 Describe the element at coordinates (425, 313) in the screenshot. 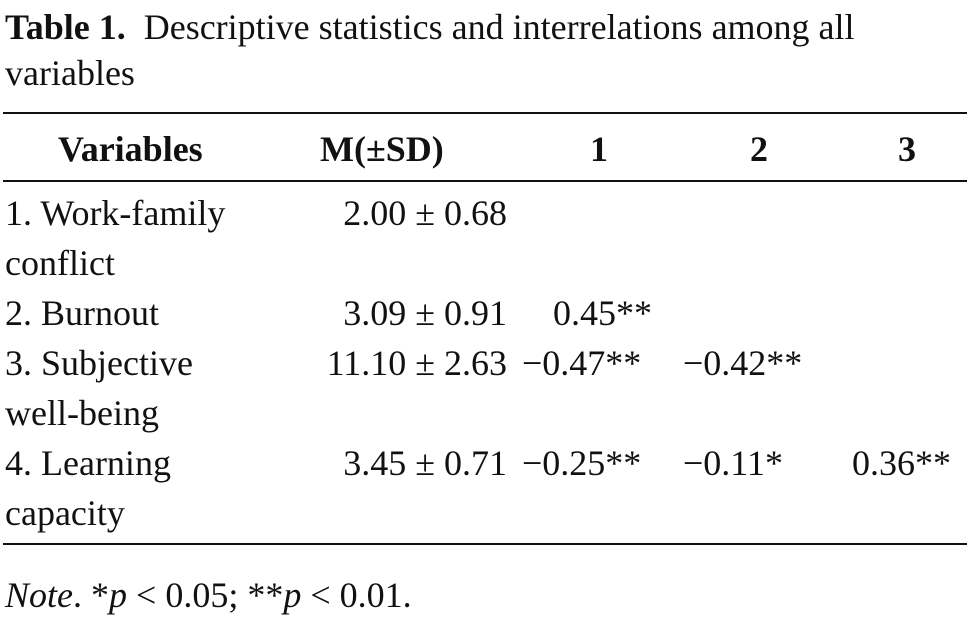

I see `table-row-msd: 3.09 ± 0.91` at that location.